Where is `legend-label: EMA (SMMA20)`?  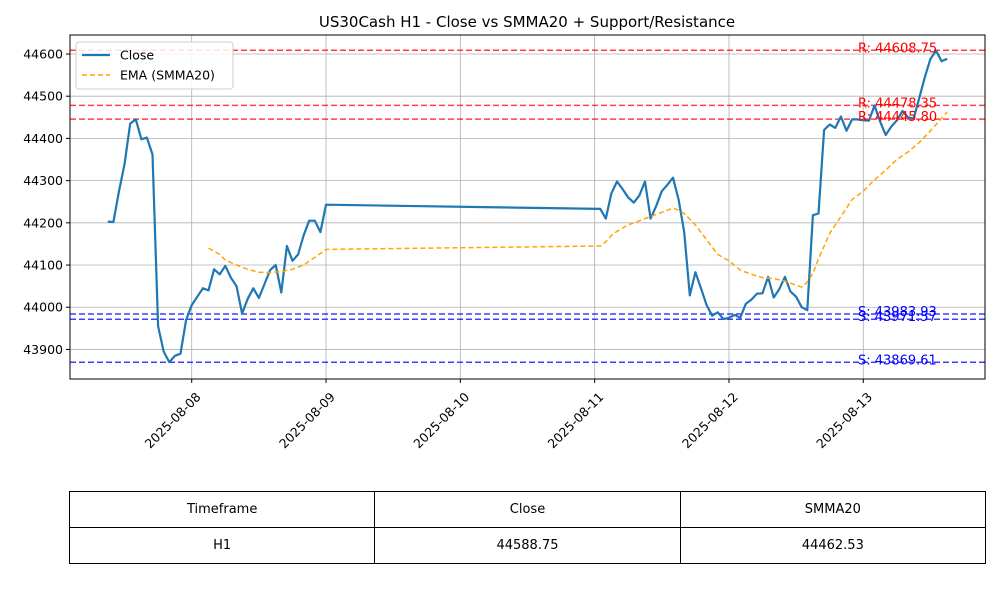
legend-label: EMA (SMMA20) is located at coordinates (167, 75).